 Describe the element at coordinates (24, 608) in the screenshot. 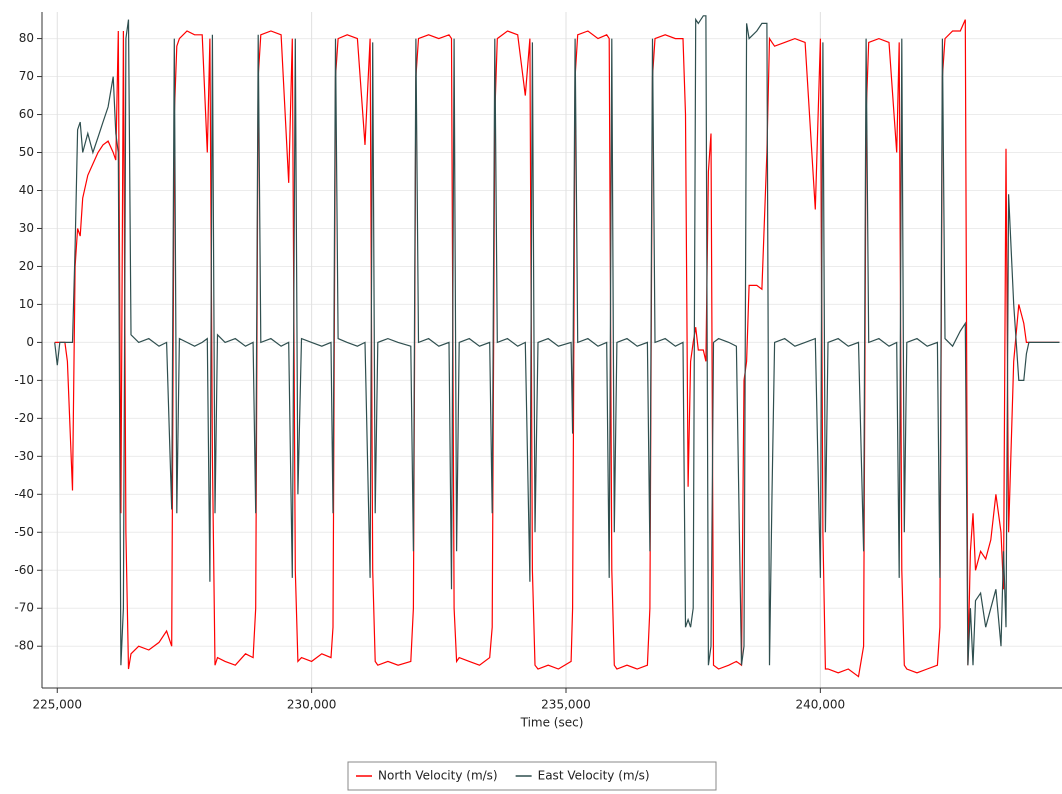

I see `y-tick-label: -70` at that location.